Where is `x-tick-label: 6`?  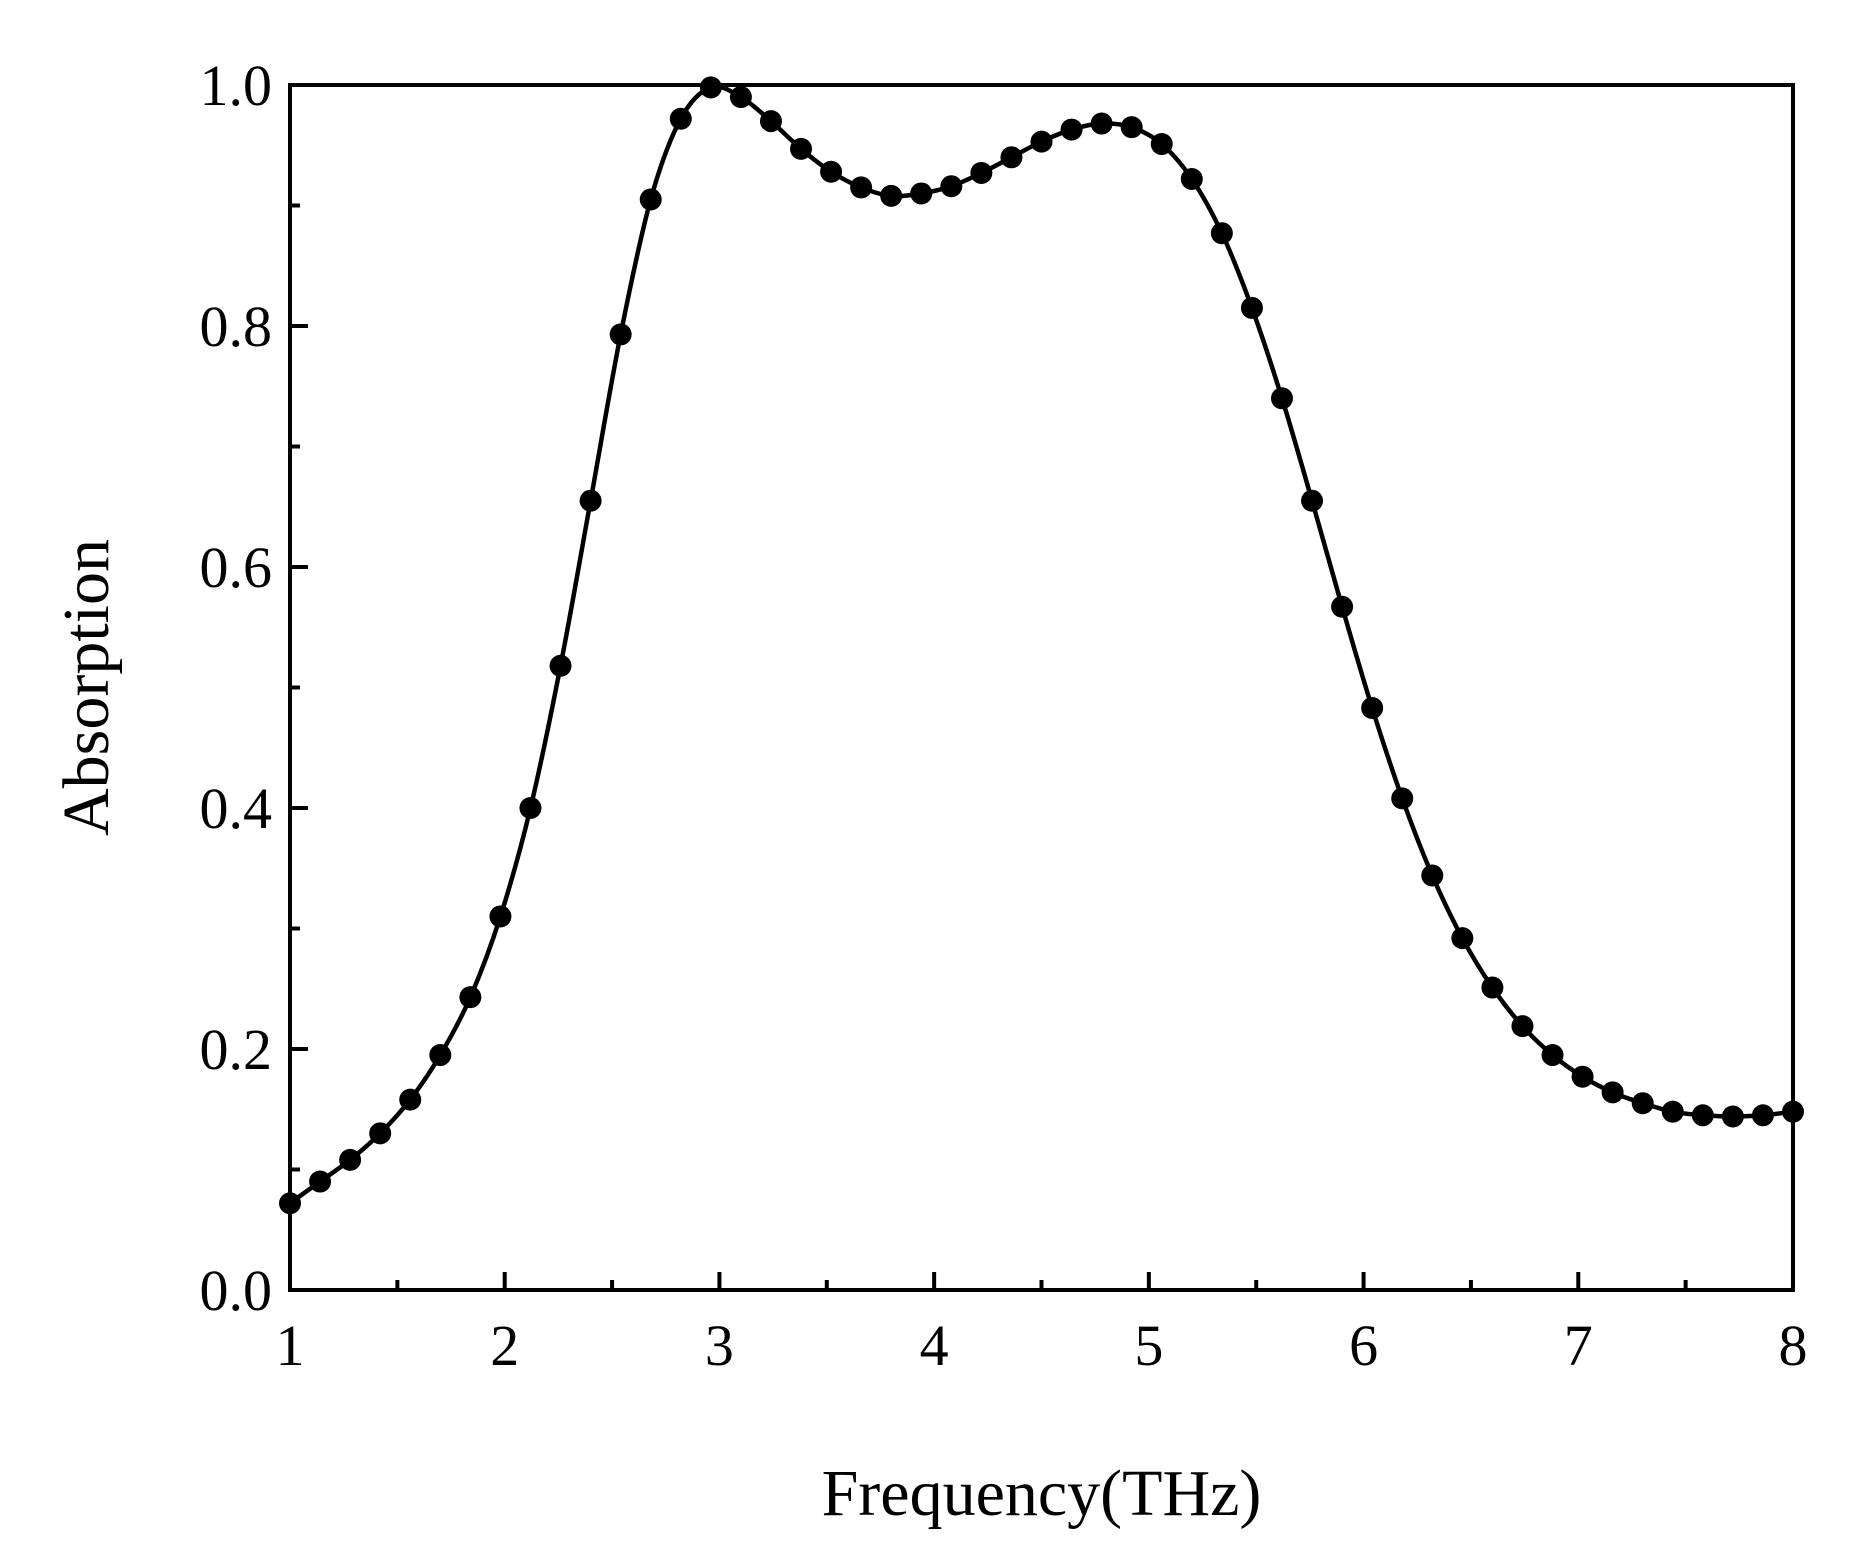
x-tick-label: 6 is located at coordinates (1363, 1345).